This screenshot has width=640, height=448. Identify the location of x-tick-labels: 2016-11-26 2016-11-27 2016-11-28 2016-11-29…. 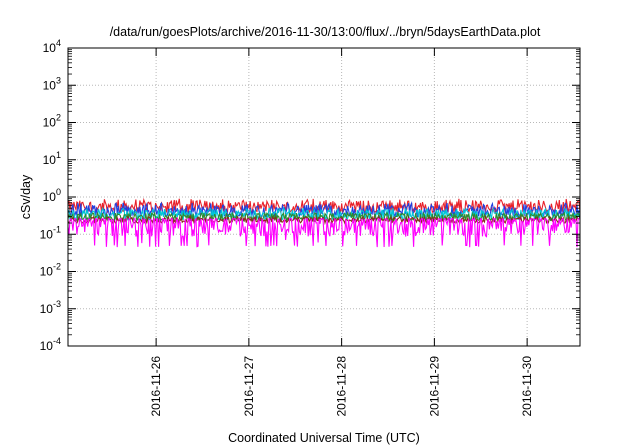
(341, 386).